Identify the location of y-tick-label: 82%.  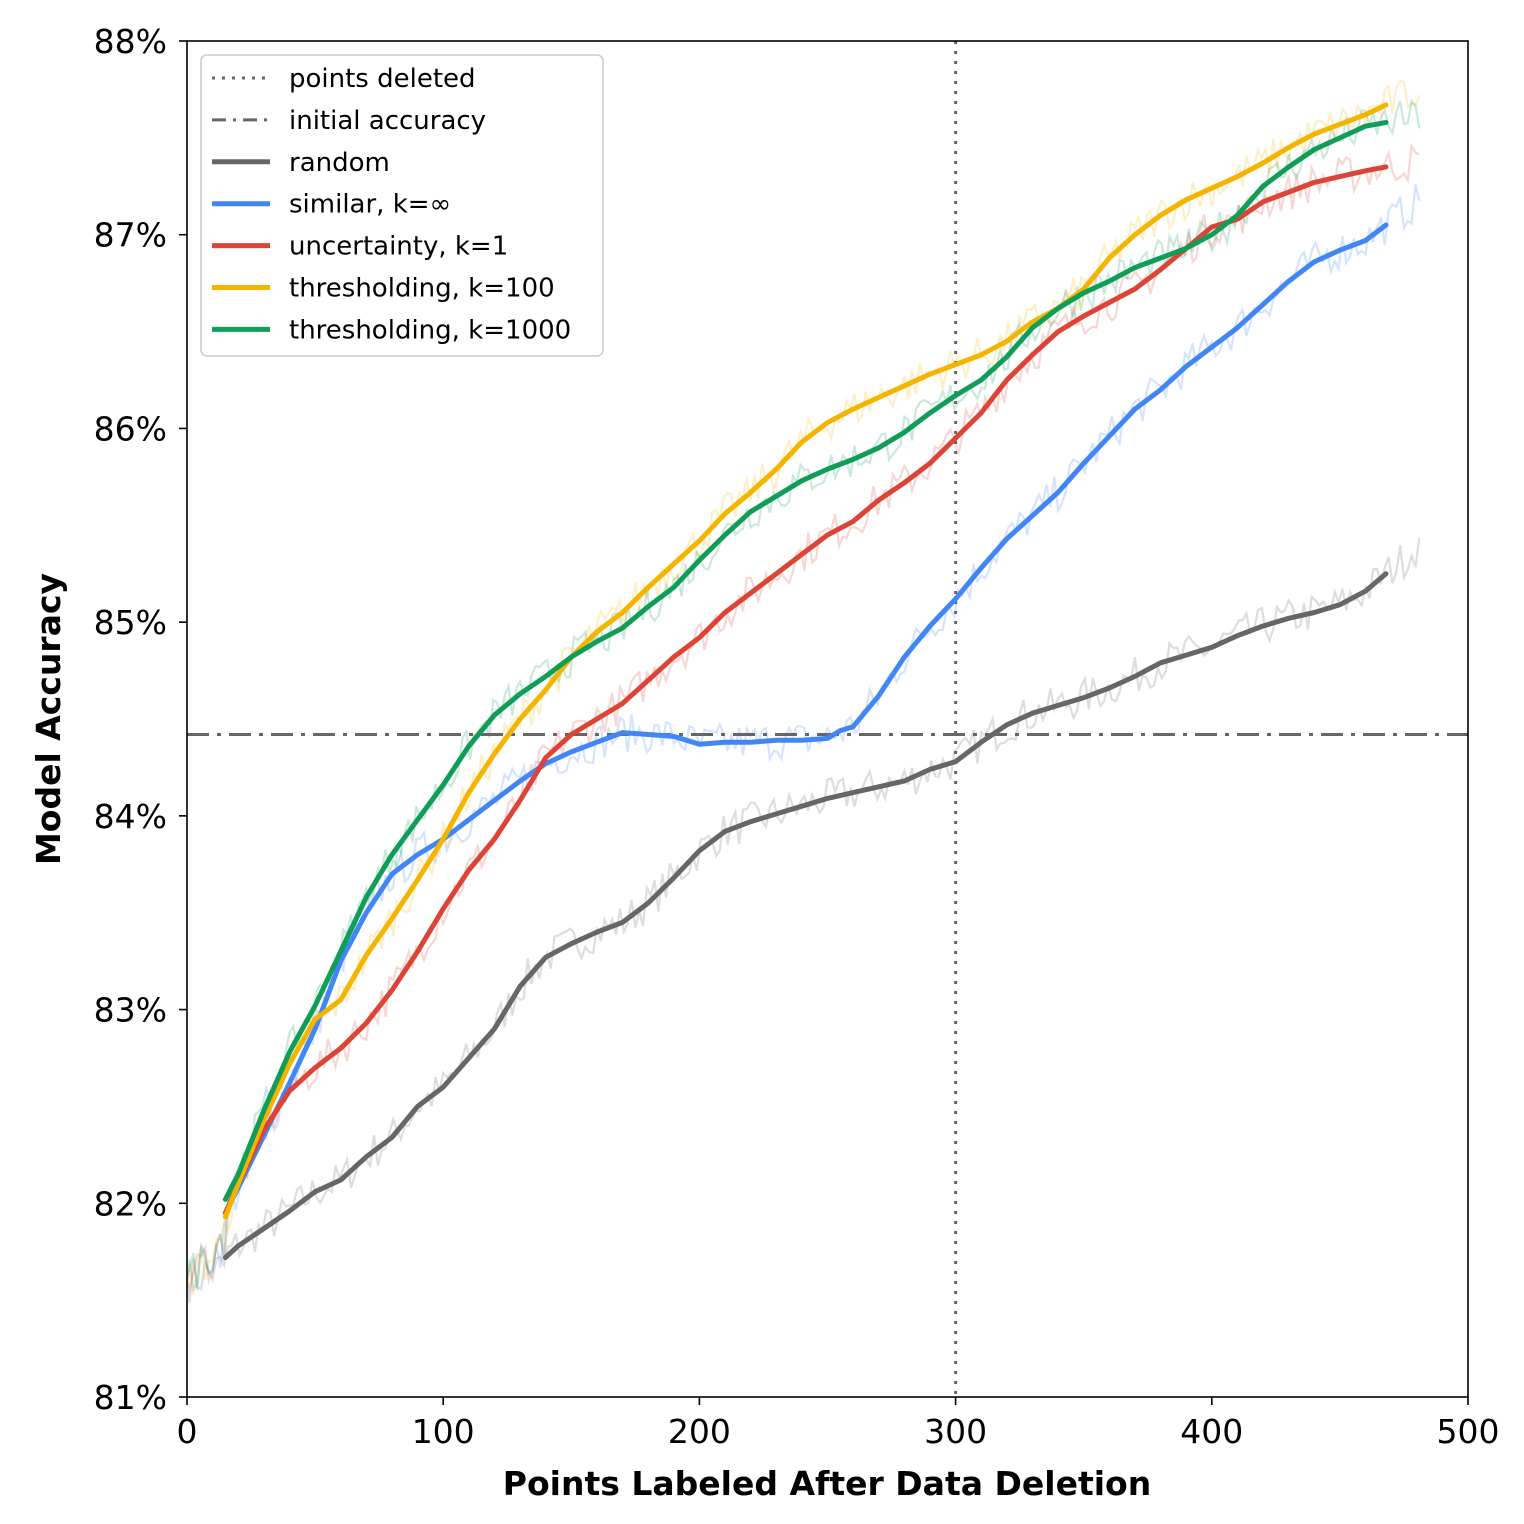
(130, 1203).